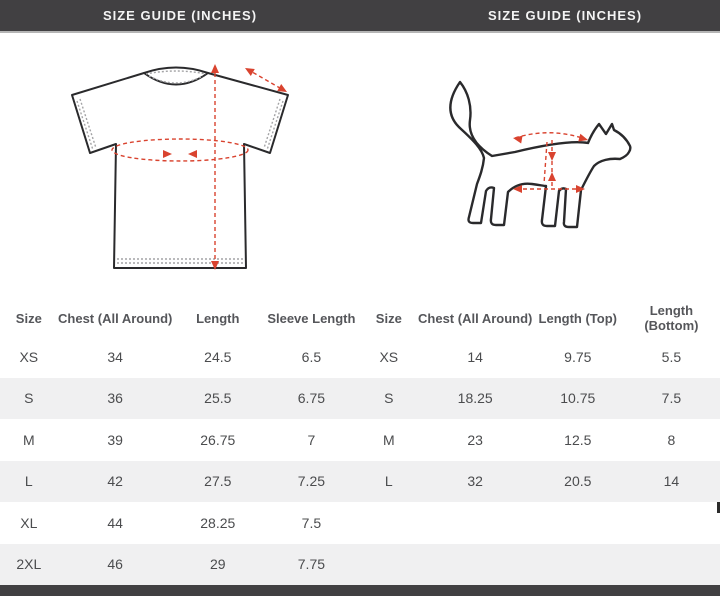  Describe the element at coordinates (180, 481) in the screenshot. I see `table-row: L 42 27.5 7.25` at that location.